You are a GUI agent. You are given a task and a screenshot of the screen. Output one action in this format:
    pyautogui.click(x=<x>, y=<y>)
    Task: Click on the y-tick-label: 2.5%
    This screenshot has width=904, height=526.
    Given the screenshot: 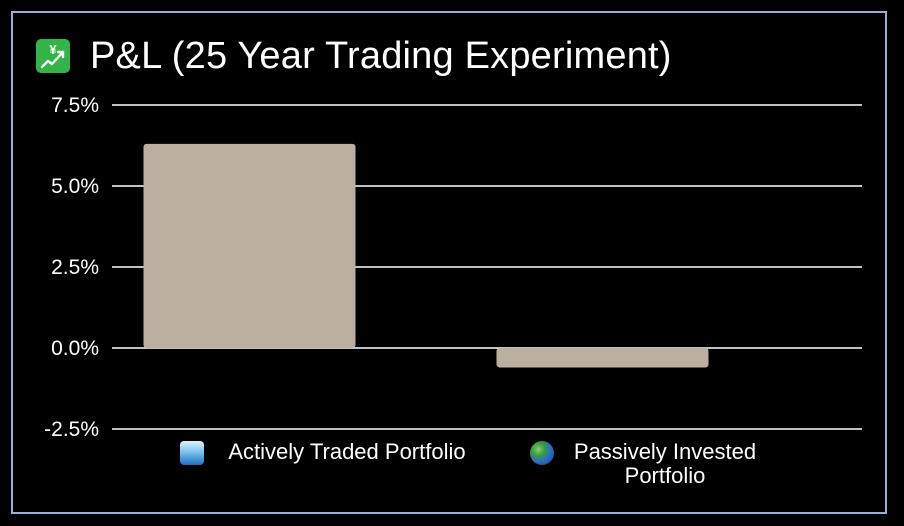 What is the action you would take?
    pyautogui.click(x=75, y=267)
    